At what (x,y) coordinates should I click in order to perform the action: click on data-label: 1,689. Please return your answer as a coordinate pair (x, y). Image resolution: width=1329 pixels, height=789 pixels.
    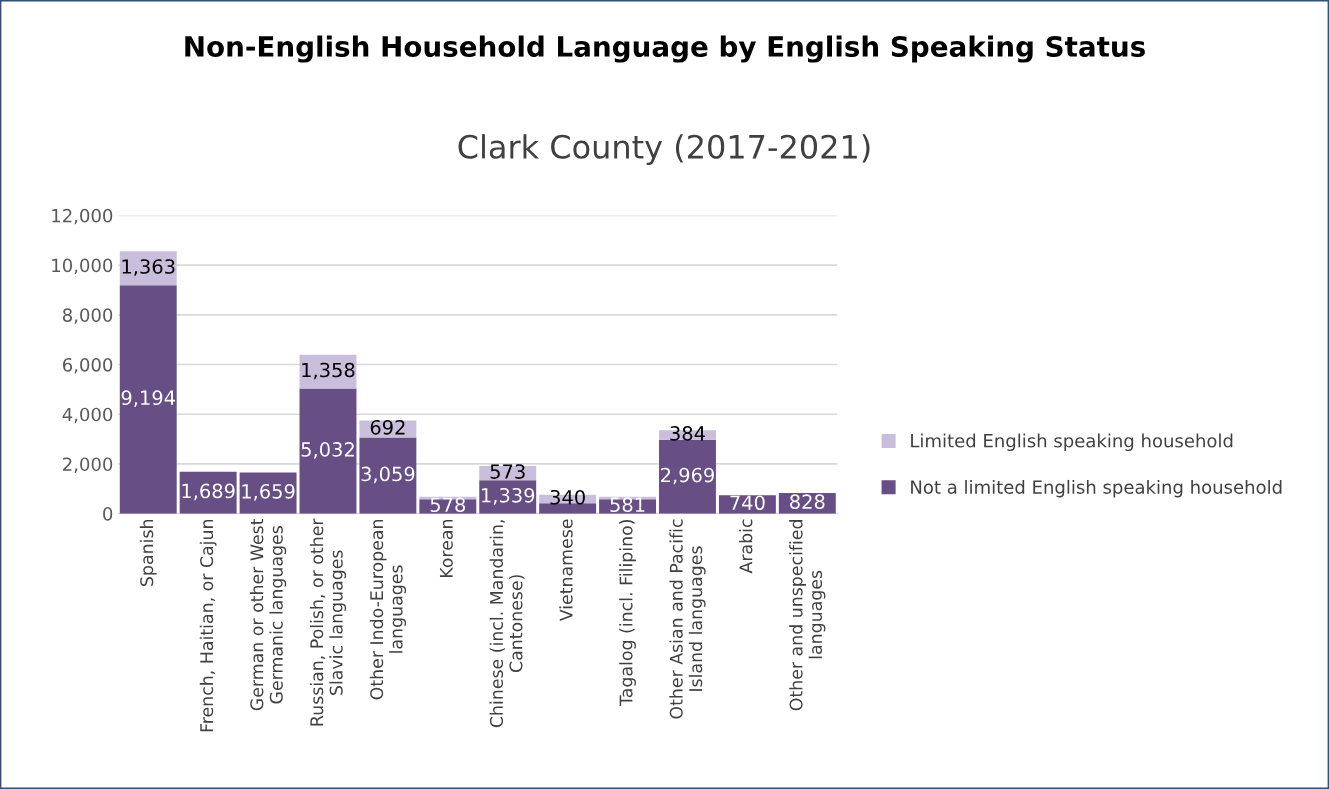
    Looking at the image, I should click on (208, 492).